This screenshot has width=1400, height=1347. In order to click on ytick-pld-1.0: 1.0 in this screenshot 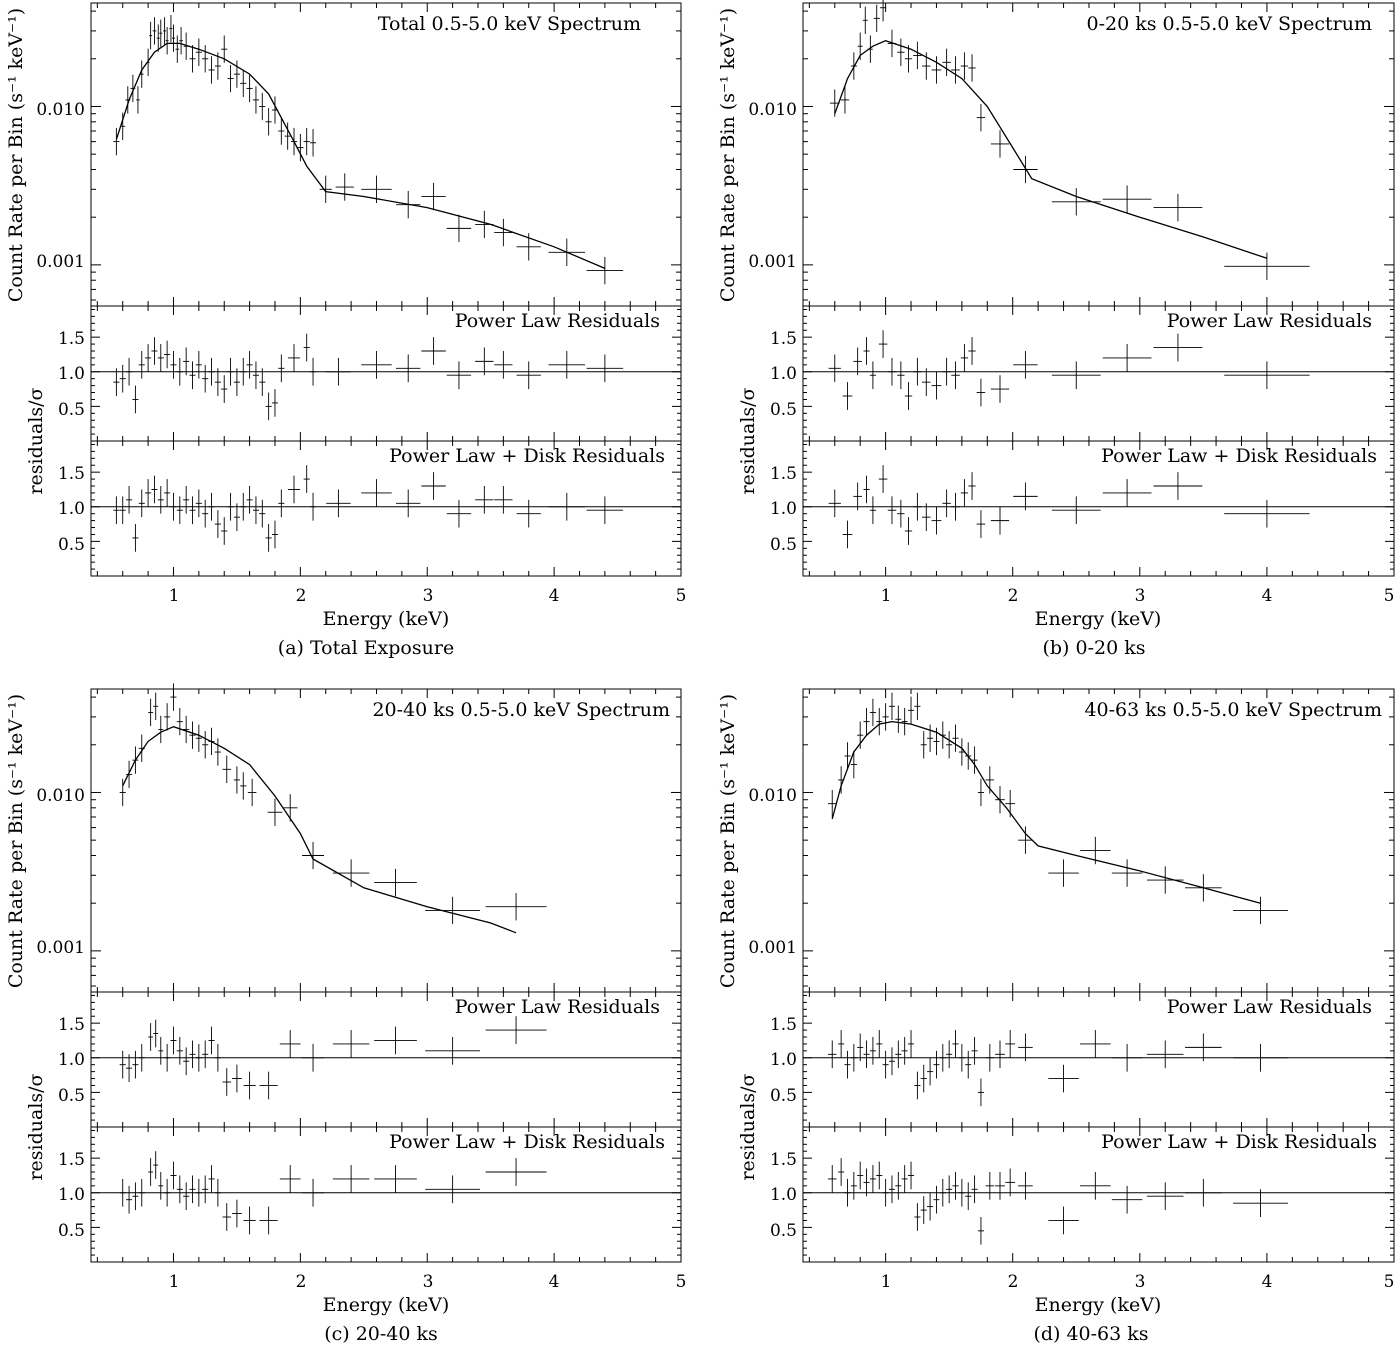, I will do `click(783, 1195)`.